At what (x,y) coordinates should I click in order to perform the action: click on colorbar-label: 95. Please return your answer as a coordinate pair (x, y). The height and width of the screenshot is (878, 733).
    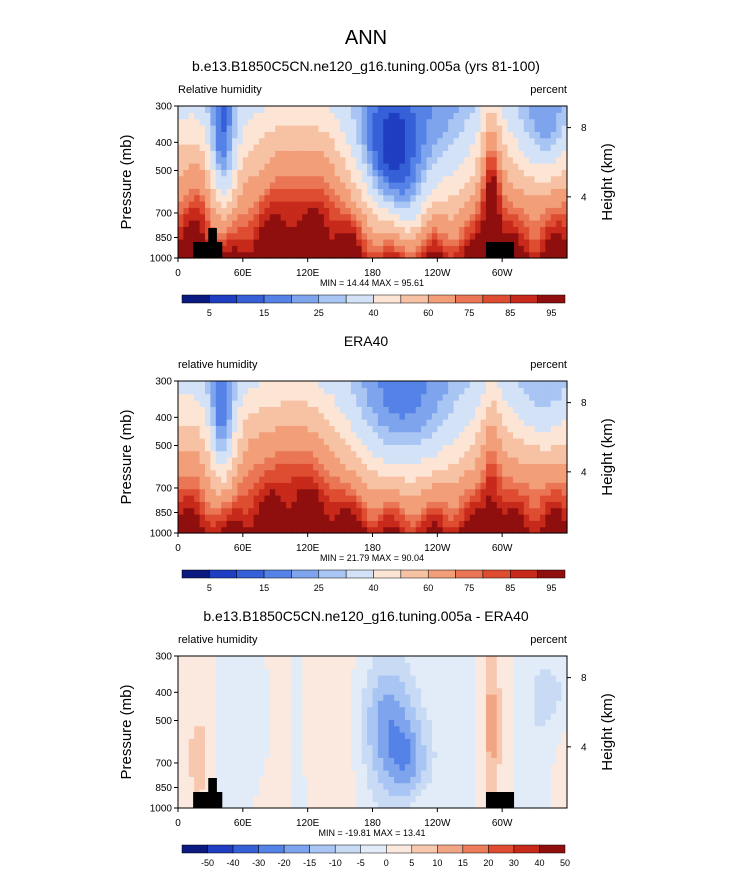
    Looking at the image, I should click on (551, 588).